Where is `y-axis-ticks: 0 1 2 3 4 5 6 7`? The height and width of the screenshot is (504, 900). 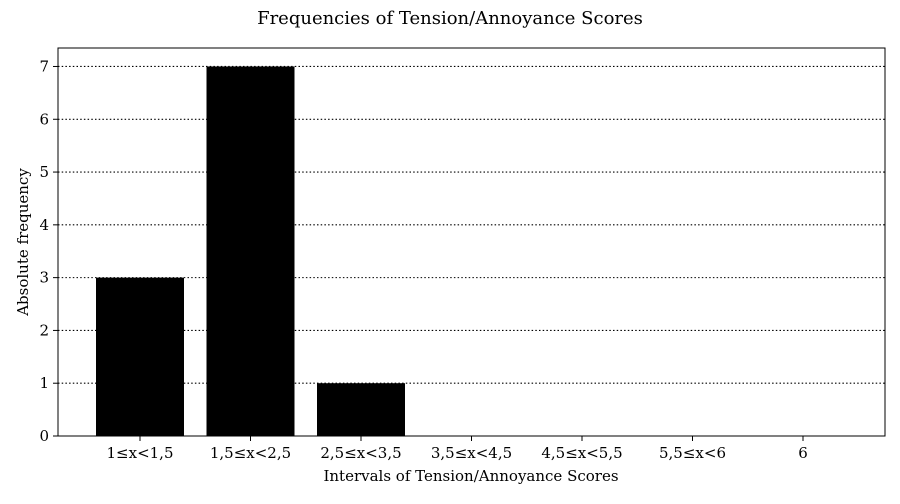 y-axis-ticks: 0 1 2 3 4 5 6 7 is located at coordinates (48, 251).